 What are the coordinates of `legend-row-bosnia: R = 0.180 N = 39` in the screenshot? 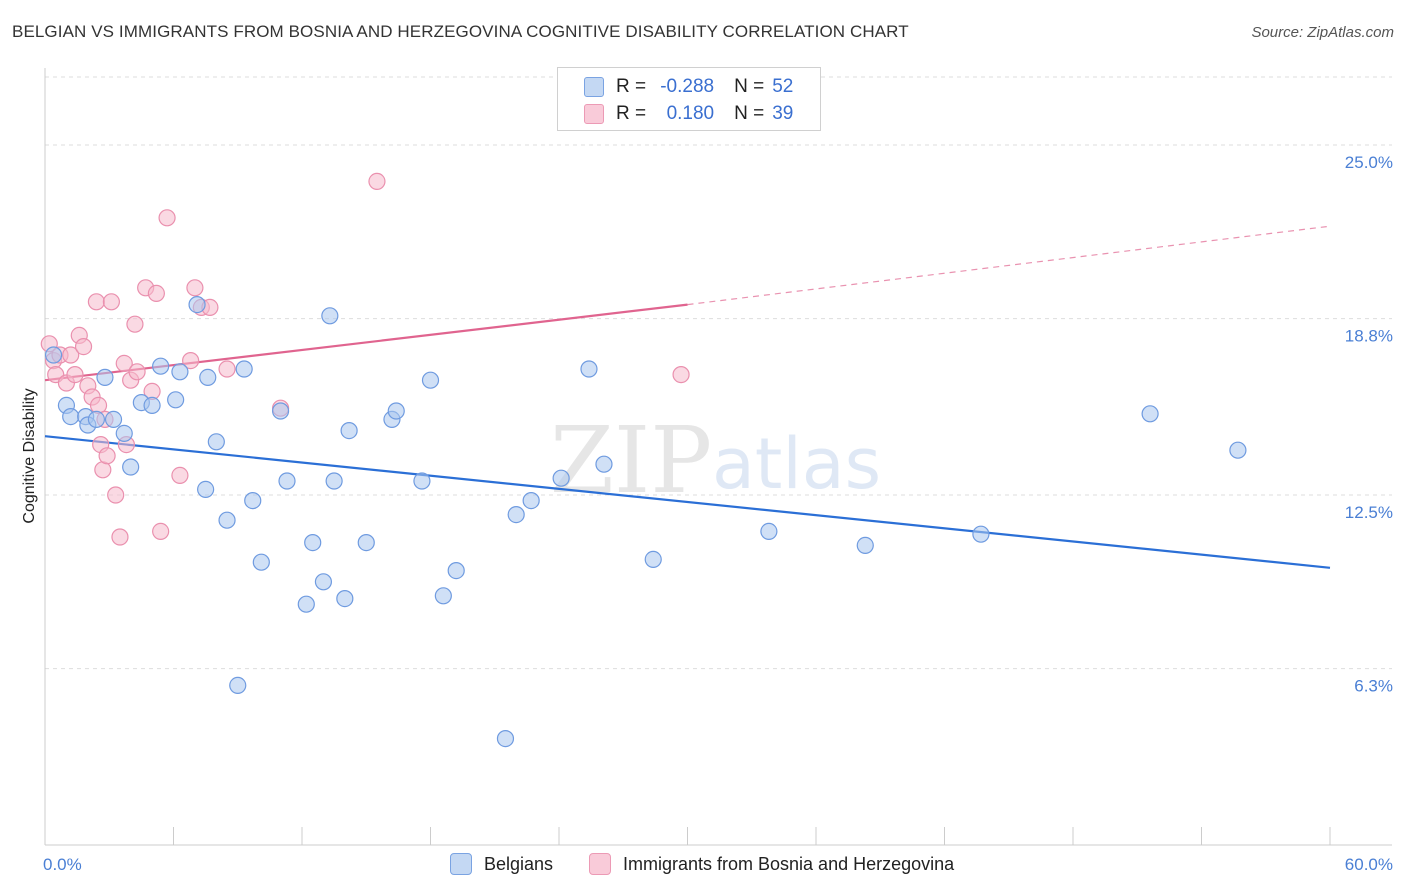 It's located at (675, 114).